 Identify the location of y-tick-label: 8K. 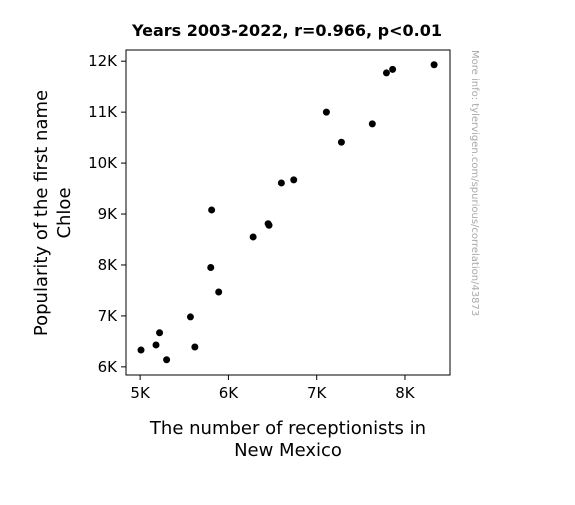
(108, 265).